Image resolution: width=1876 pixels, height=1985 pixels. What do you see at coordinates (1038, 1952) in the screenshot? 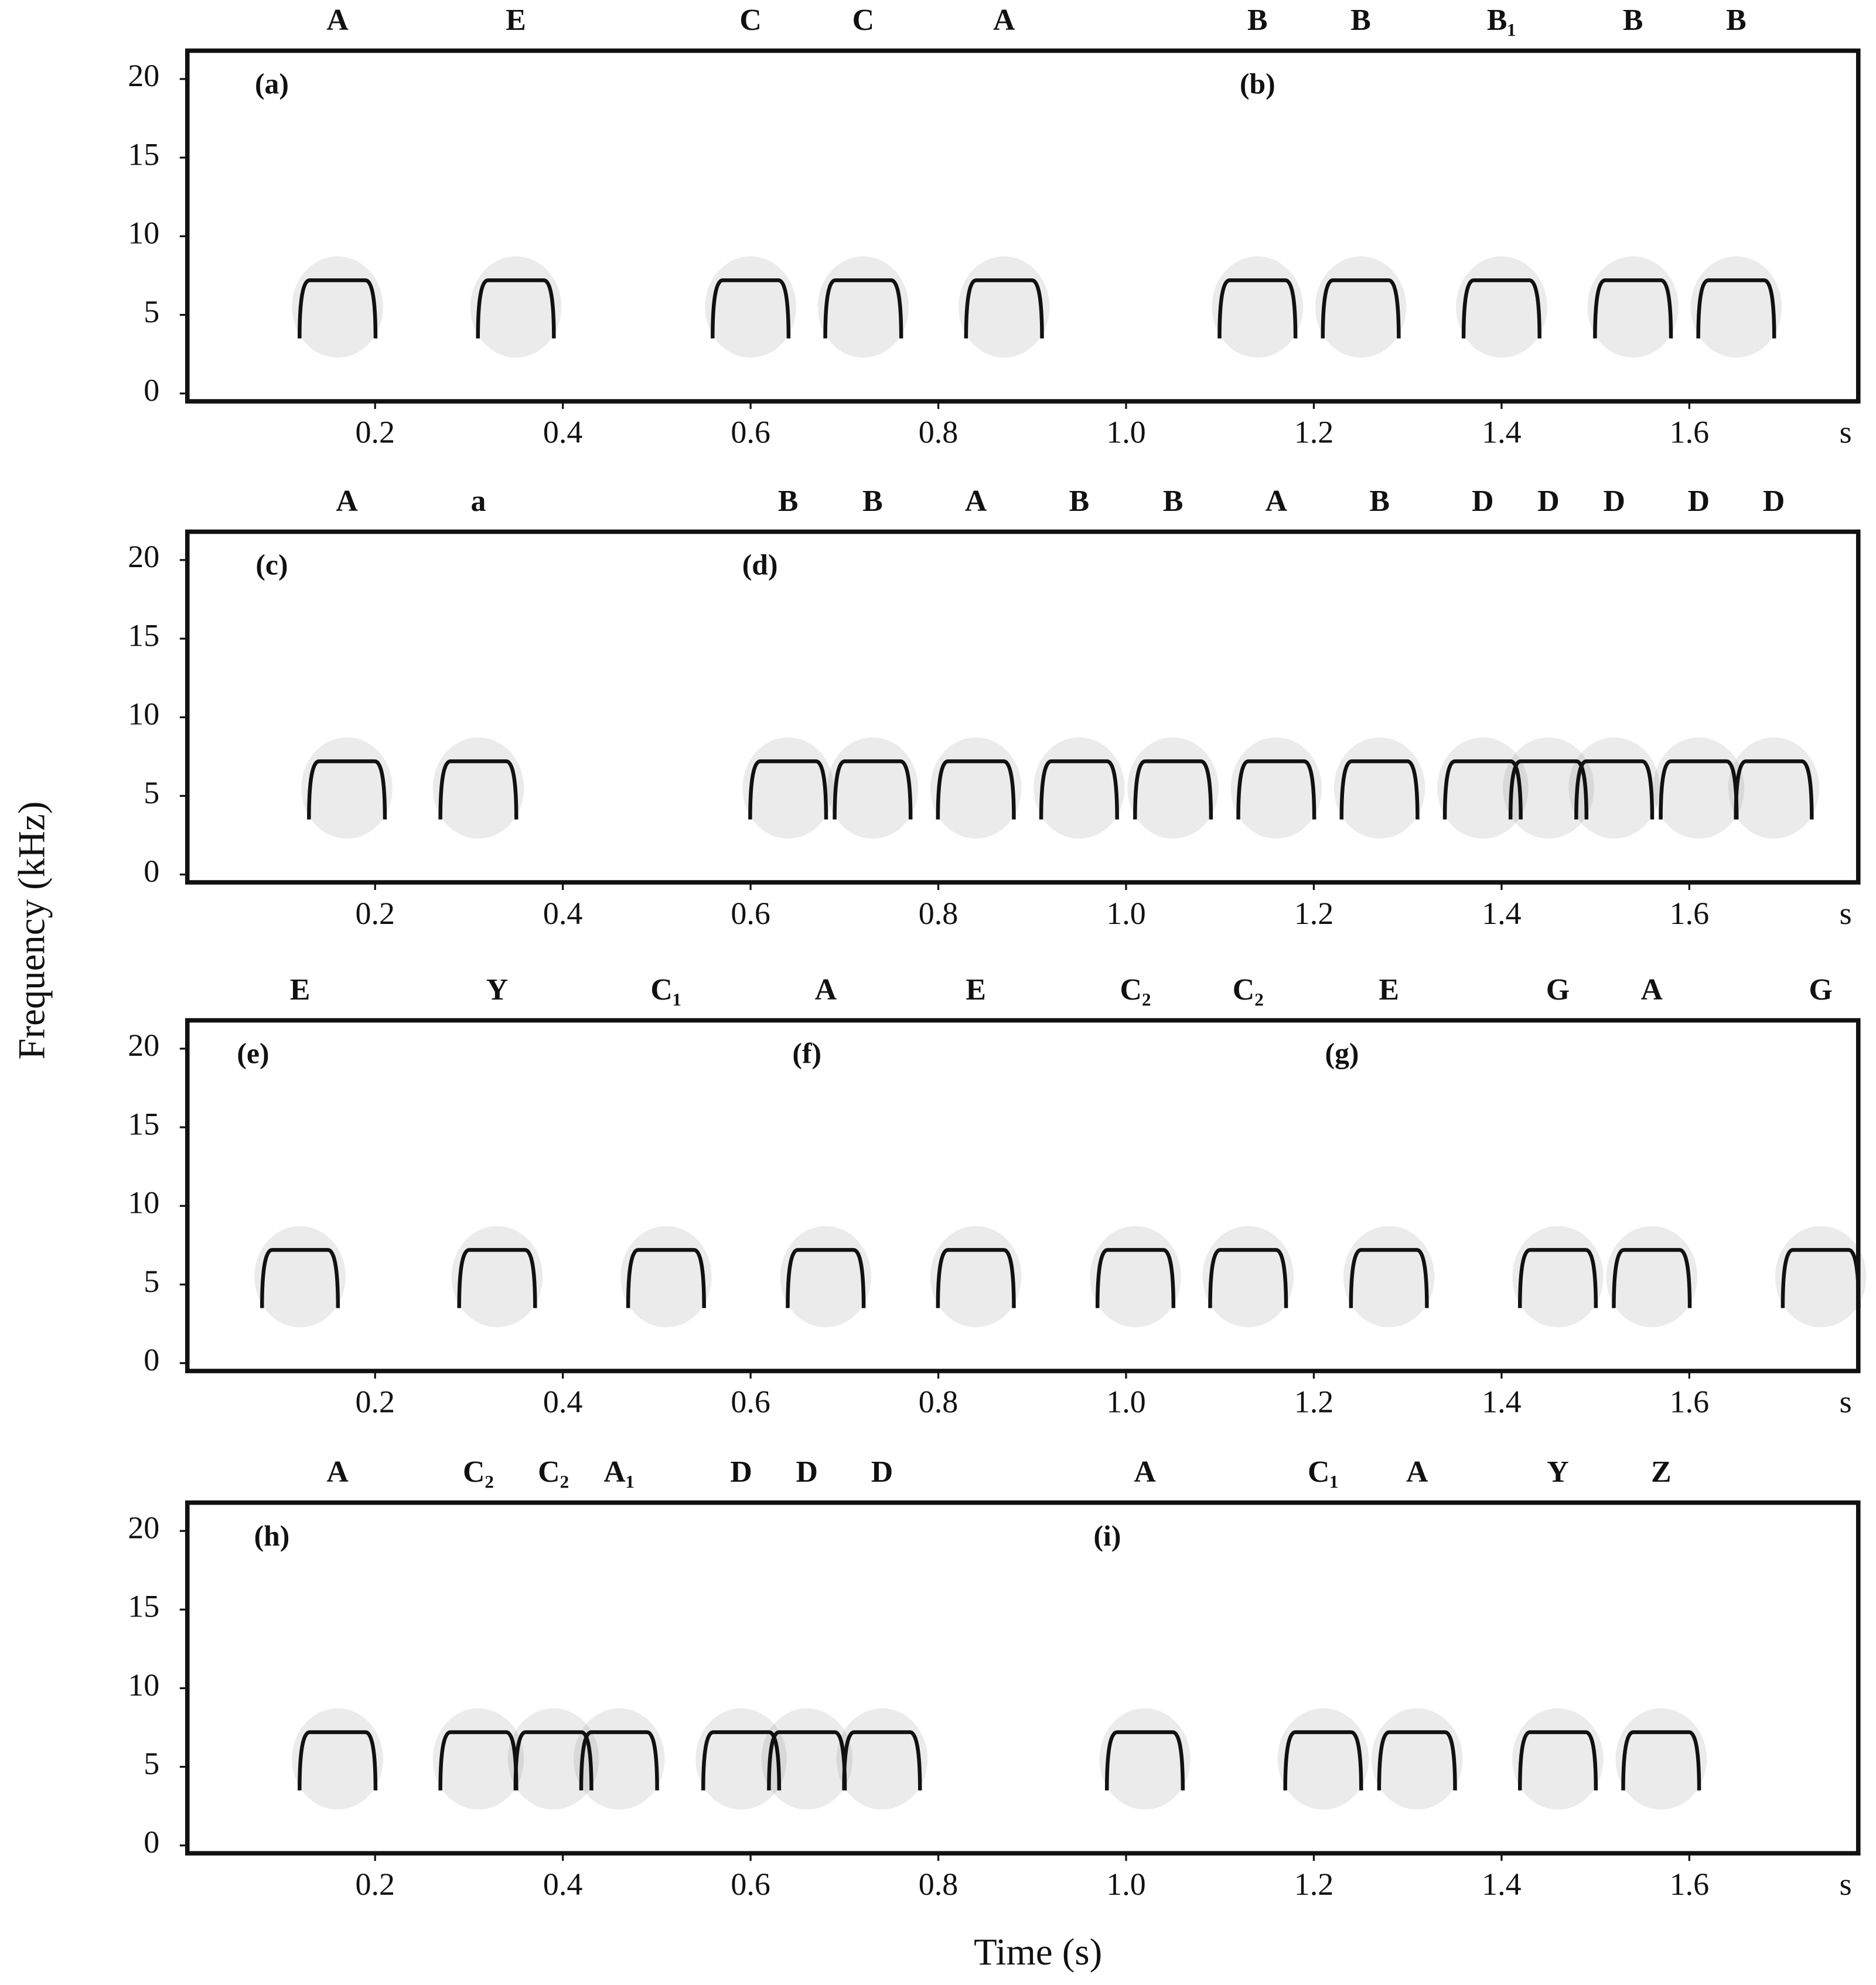
I see `x-axis-label: Time (s)` at bounding box center [1038, 1952].